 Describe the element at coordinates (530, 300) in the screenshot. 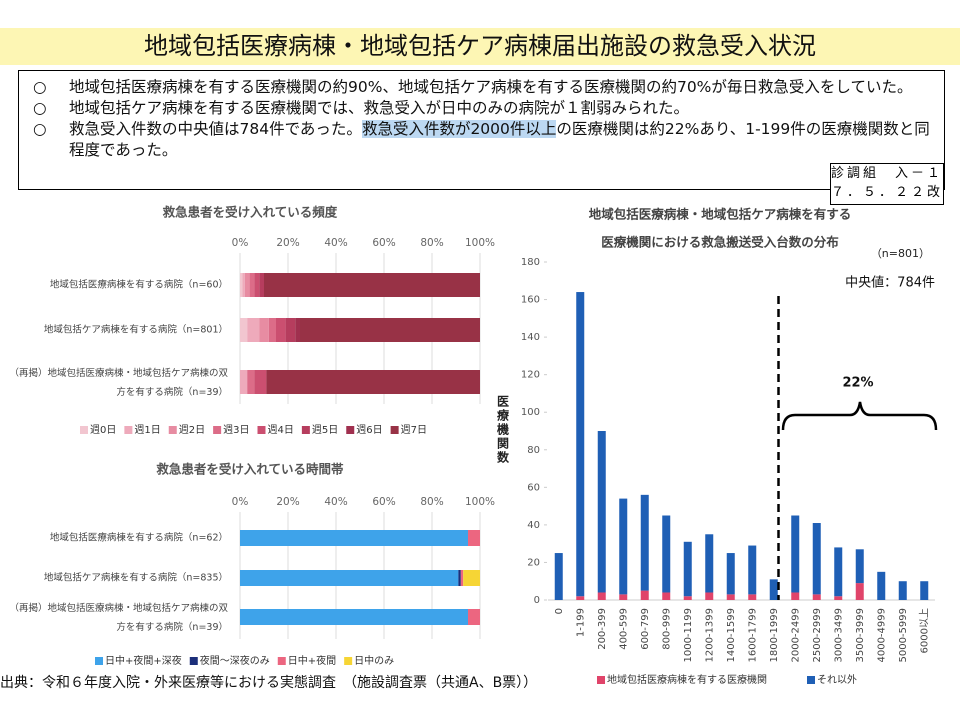

I see `y-tick-label: 160` at that location.